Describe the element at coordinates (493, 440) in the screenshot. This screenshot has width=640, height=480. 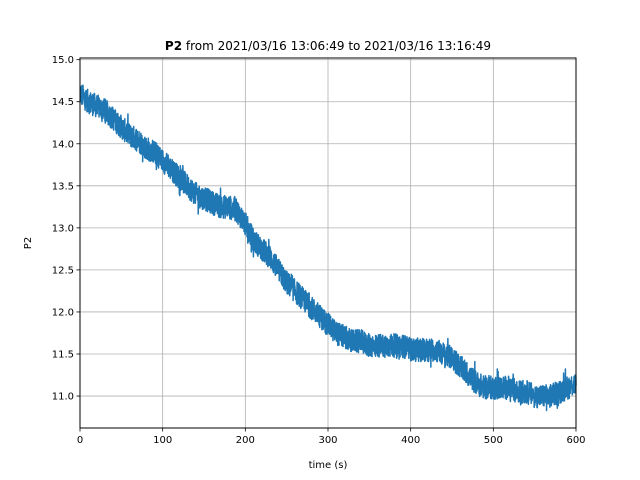
I see `x-tick-label: 500` at that location.